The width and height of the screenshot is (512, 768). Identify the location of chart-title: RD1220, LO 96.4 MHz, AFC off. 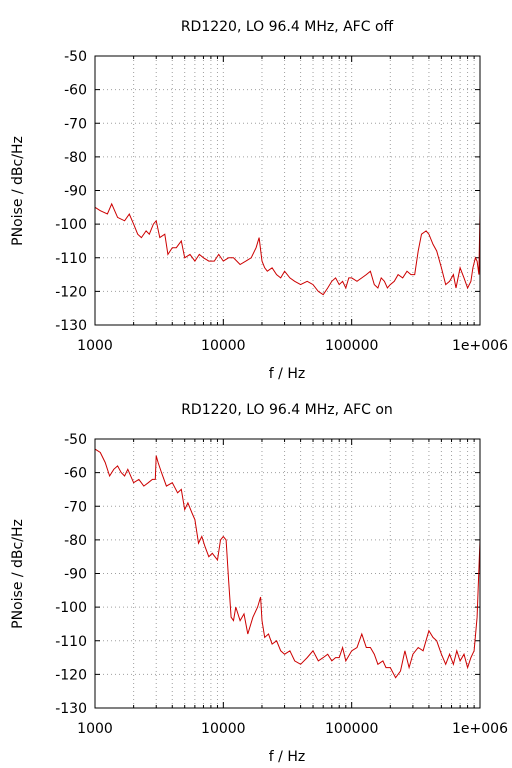
(287, 27).